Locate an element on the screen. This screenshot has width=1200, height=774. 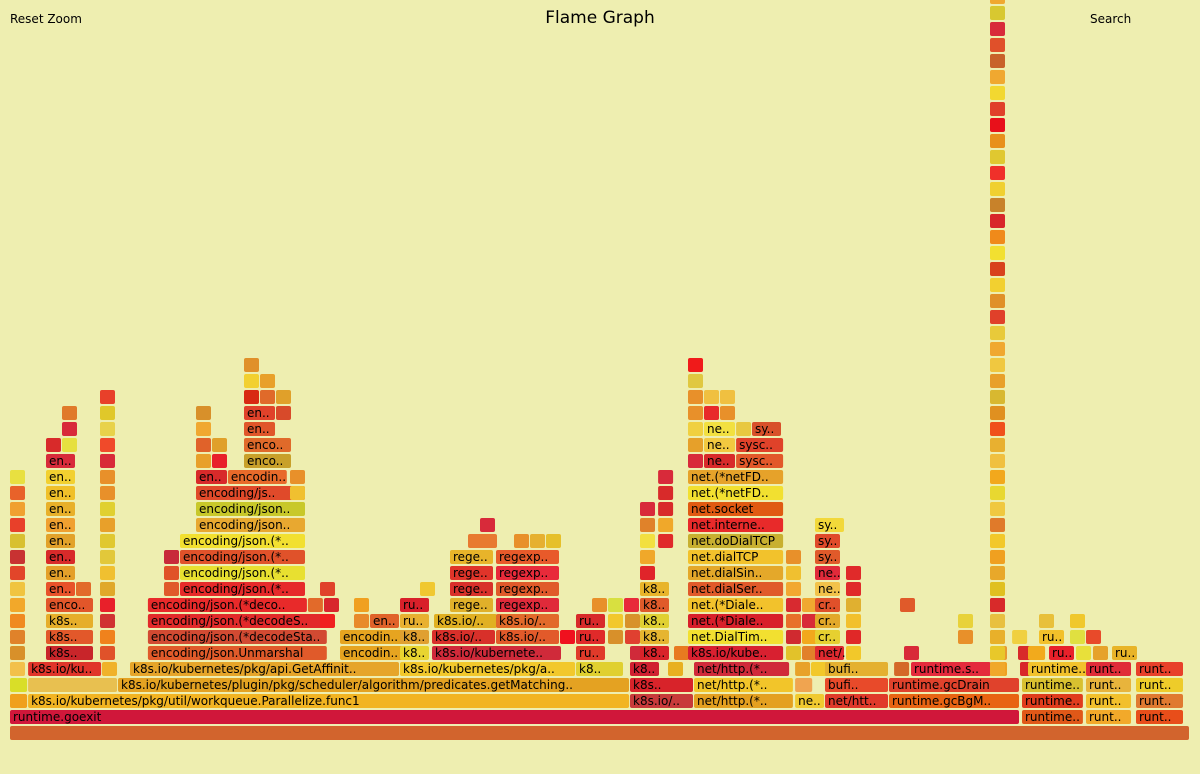
flame-frame: k8s.io/kubernetes/pkg/a.. is located at coordinates (488, 669).